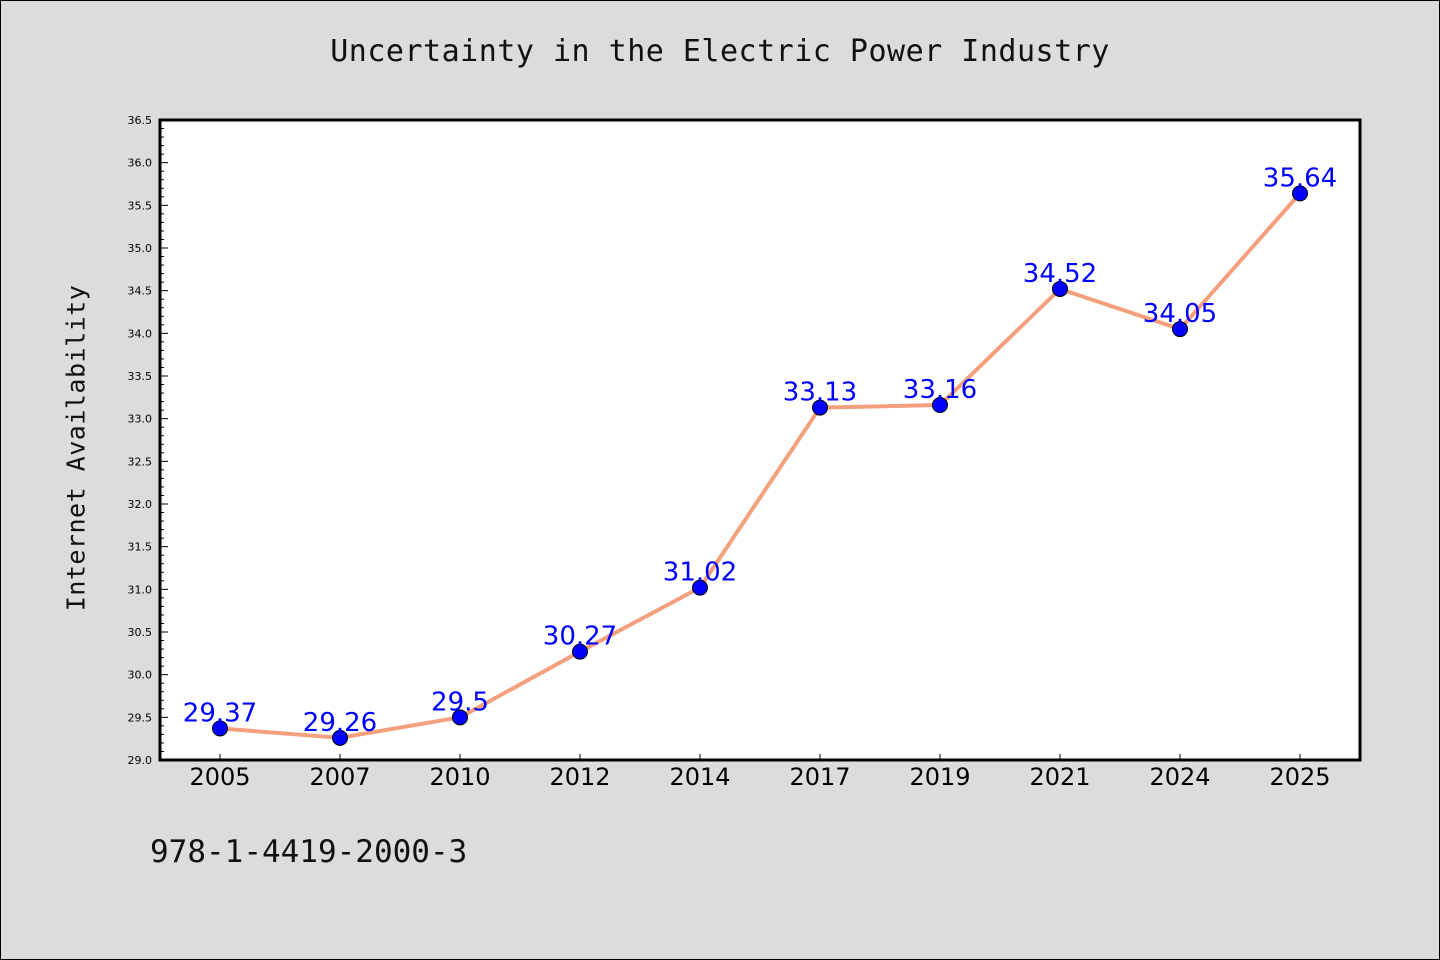 This screenshot has height=960, width=1440. I want to click on data-label: 29.5, so click(460, 702).